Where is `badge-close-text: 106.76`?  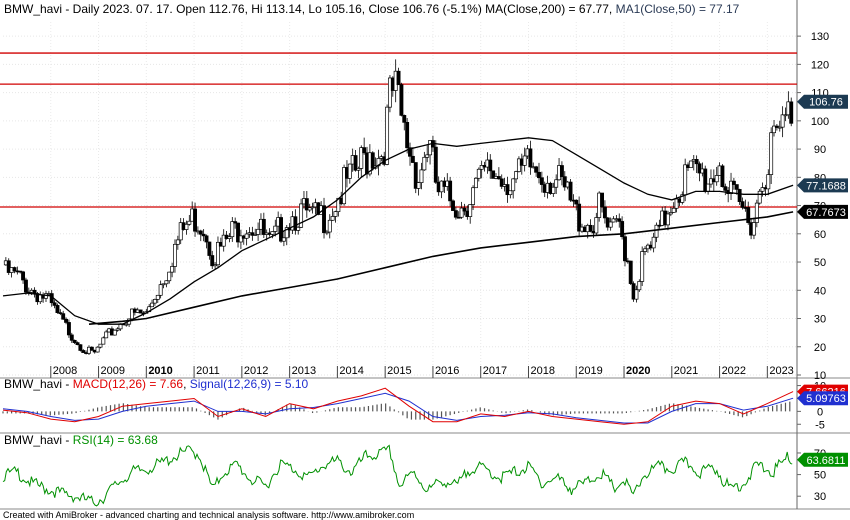
badge-close-text: 106.76 is located at coordinates (826, 103).